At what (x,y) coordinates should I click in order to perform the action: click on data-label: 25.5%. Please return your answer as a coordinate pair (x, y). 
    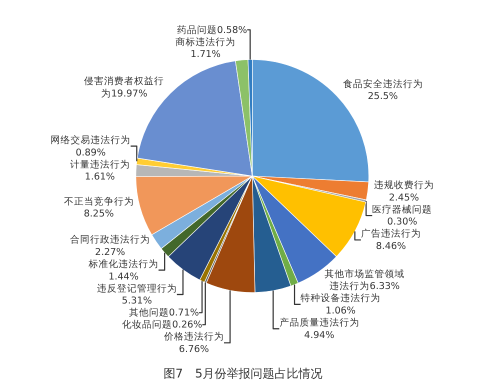
    Looking at the image, I should click on (383, 96).